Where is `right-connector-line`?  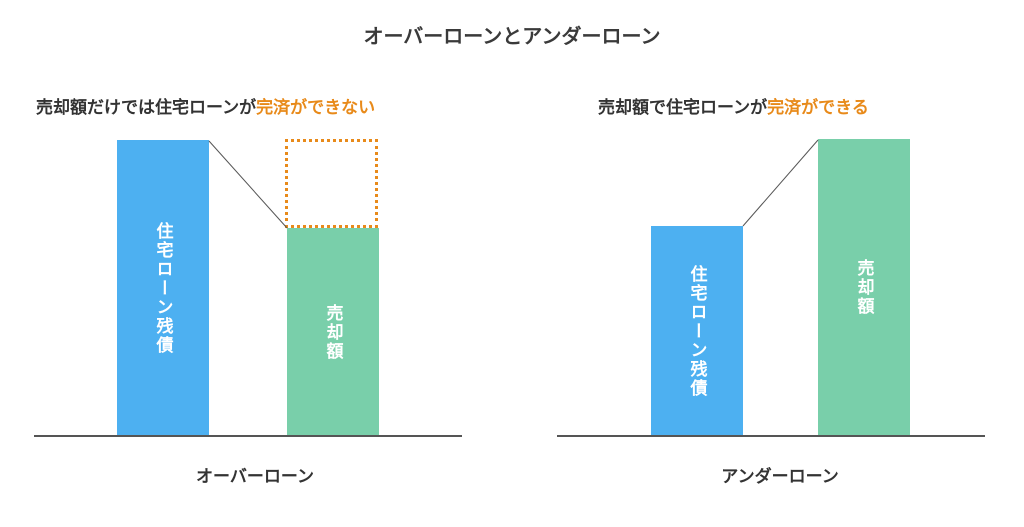
right-connector-line is located at coordinates (780, 183).